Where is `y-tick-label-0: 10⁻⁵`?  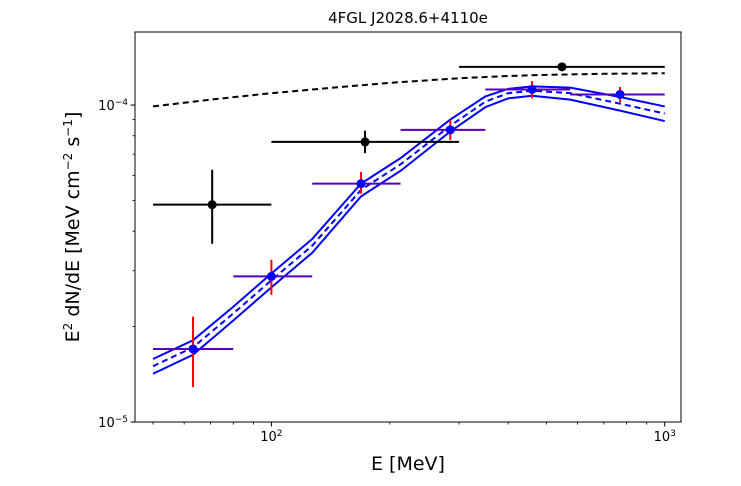 y-tick-label-0: 10⁻⁵ is located at coordinates (113, 423).